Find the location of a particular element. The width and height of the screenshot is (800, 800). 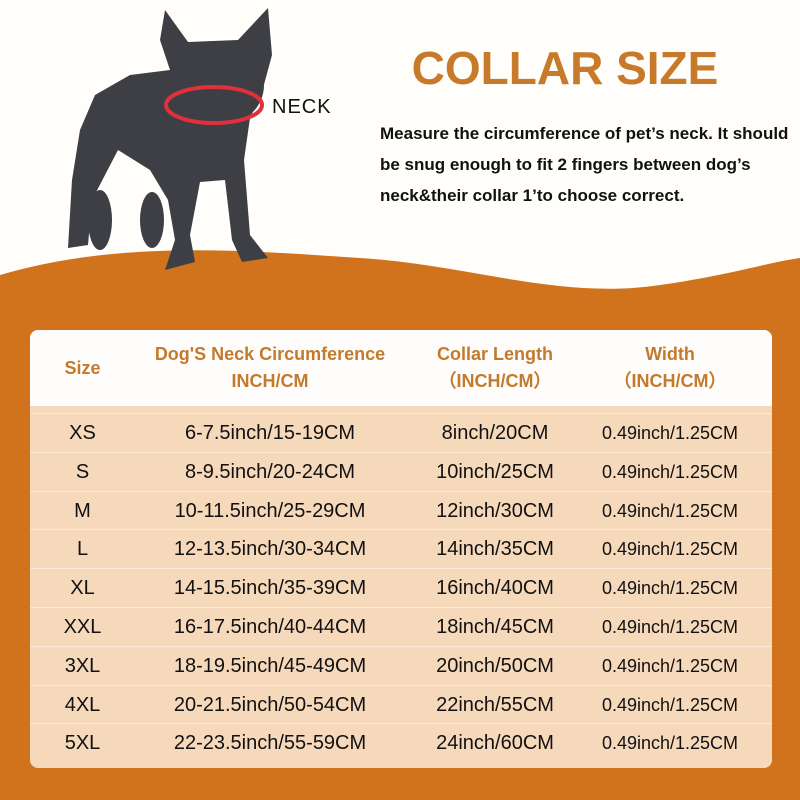

cell-neck: 22-23.5inch/55-59CM is located at coordinates (270, 743).